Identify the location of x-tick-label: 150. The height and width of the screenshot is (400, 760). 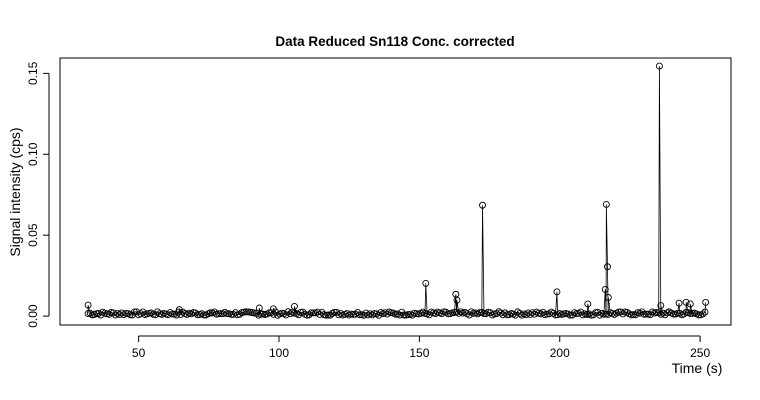
(419, 353).